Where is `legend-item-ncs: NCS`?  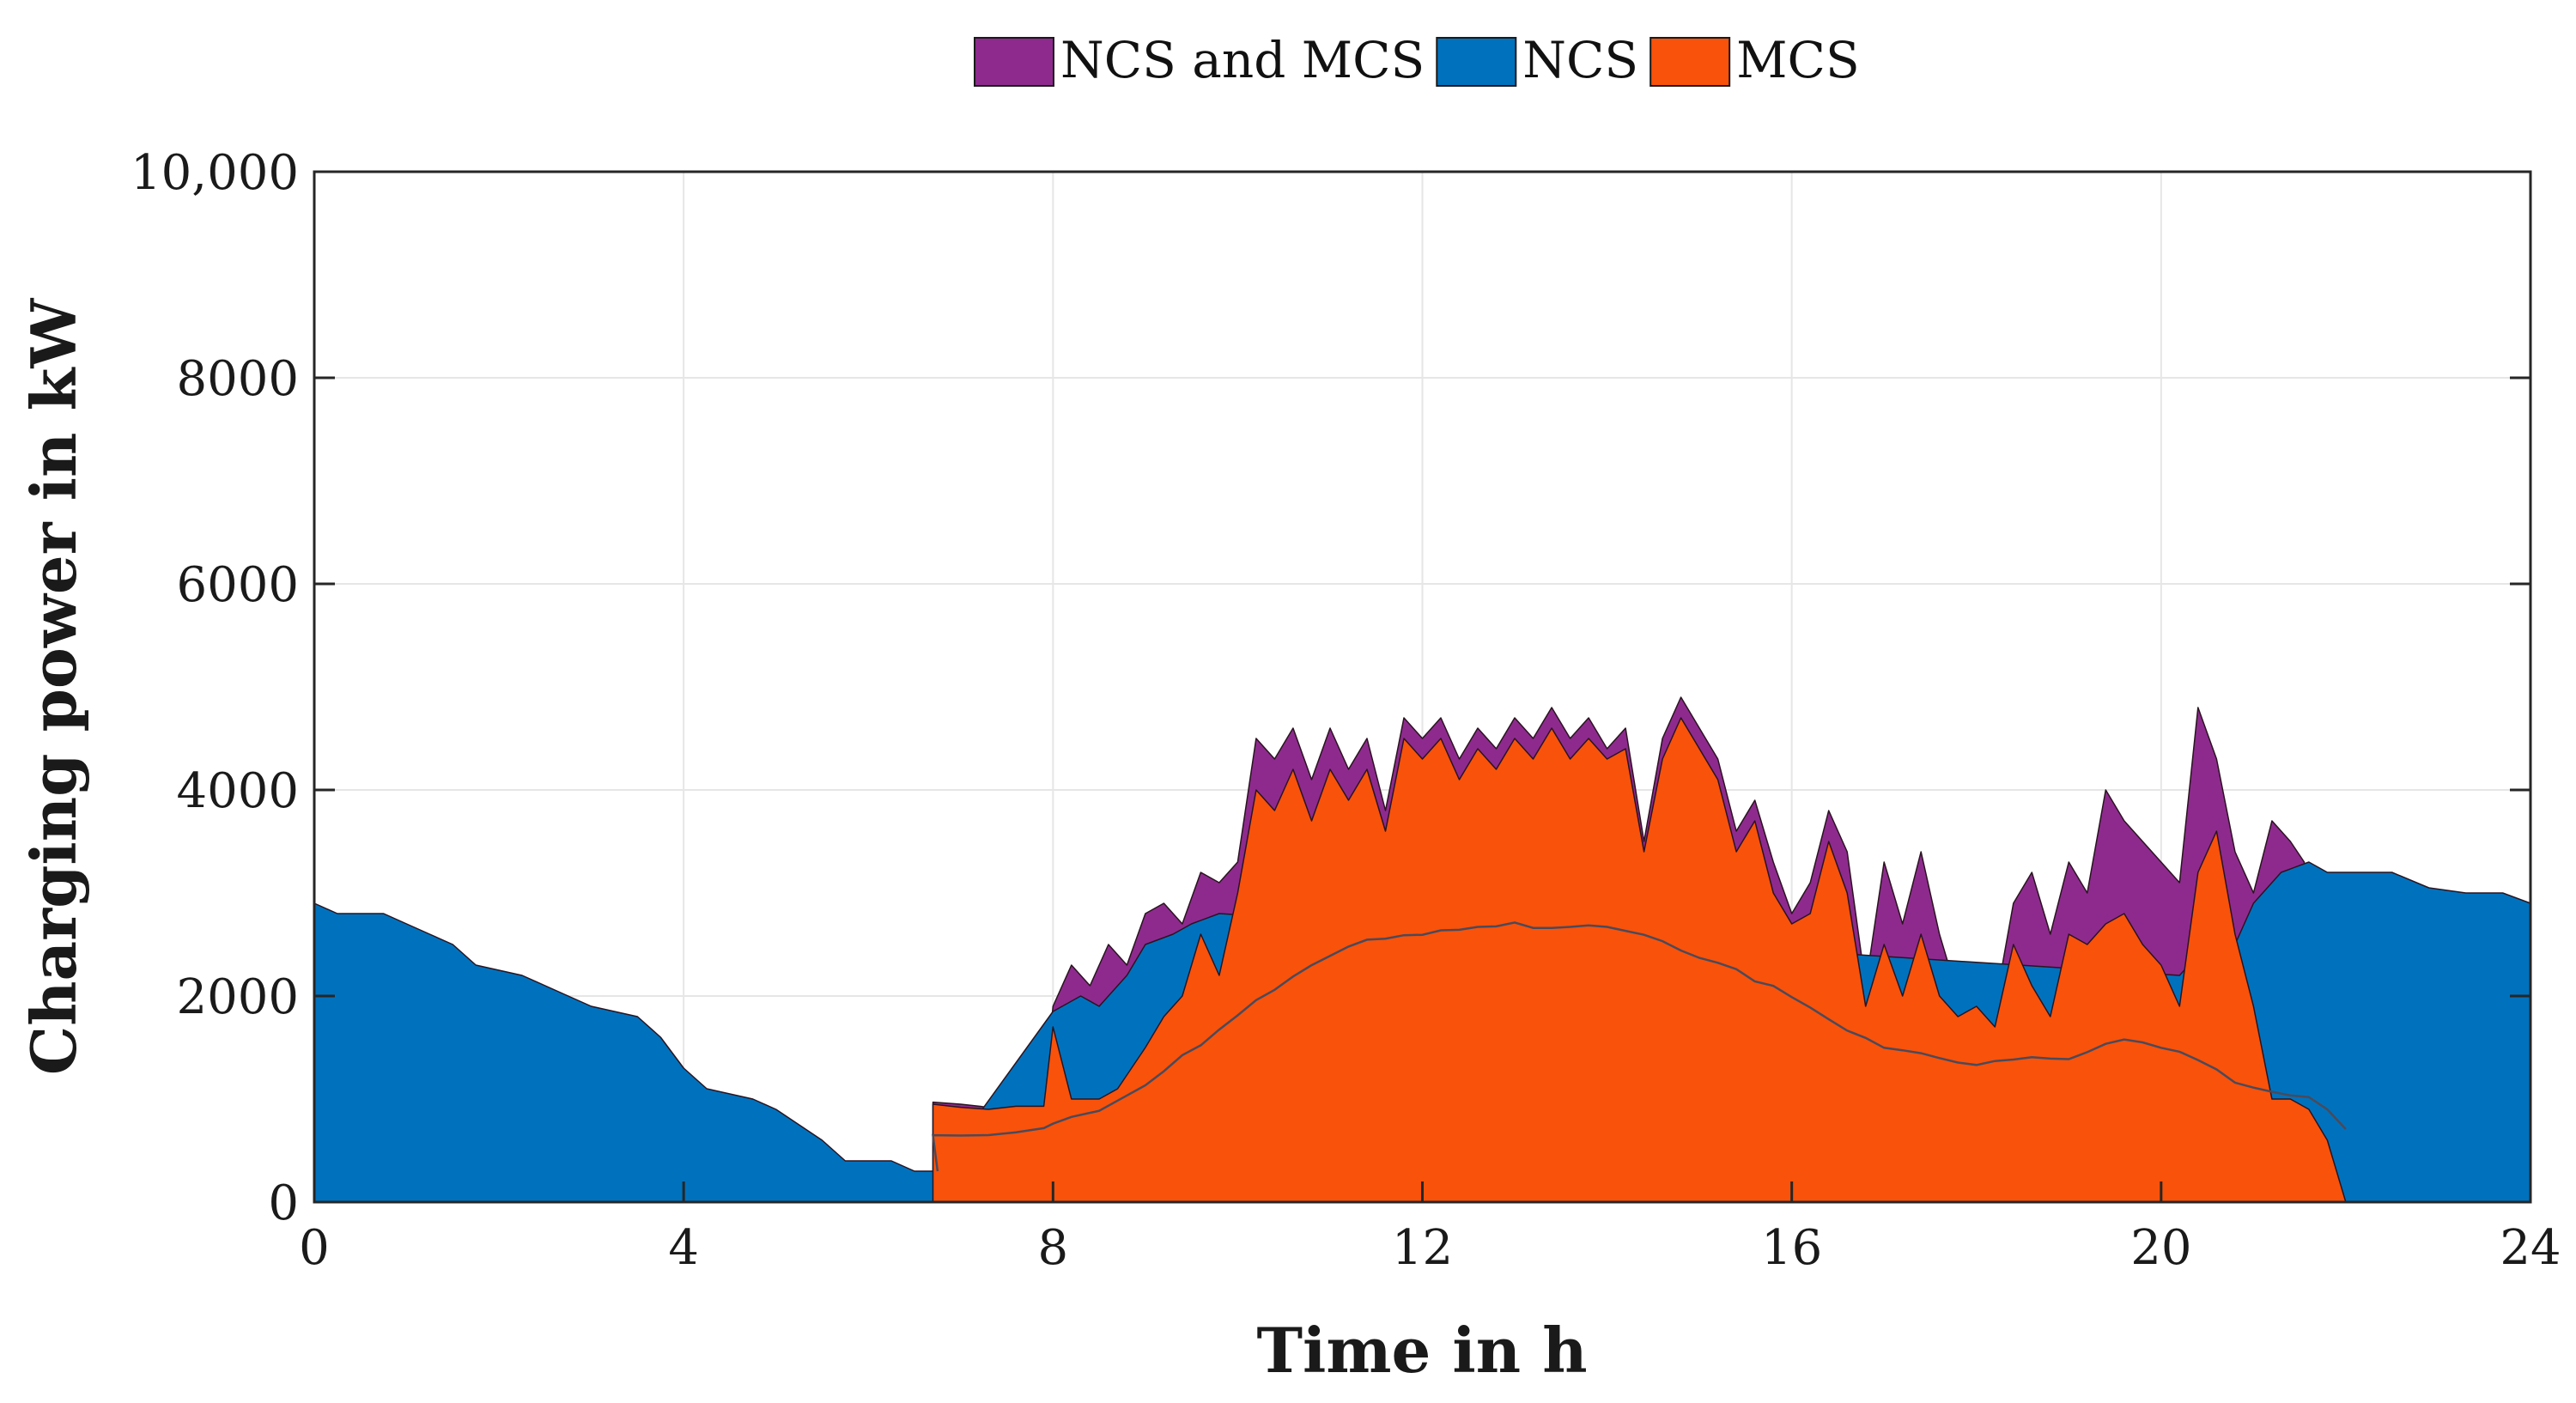
legend-item-ncs: NCS is located at coordinates (1537, 60).